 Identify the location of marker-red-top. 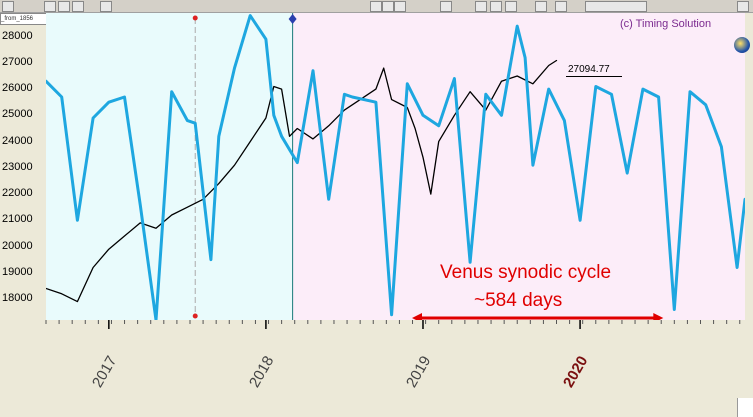
(195, 18).